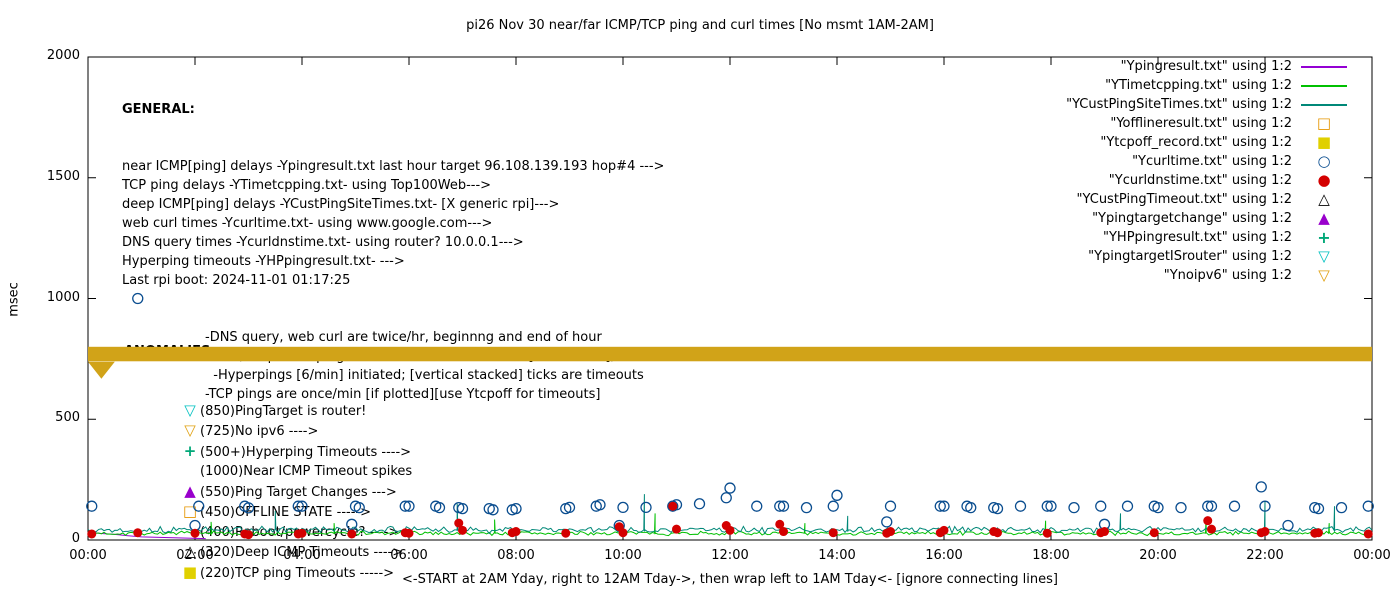 This screenshot has width=1400, height=600. Describe the element at coordinates (1051, 555) in the screenshot. I see `x-tick-label: 18:00` at that location.